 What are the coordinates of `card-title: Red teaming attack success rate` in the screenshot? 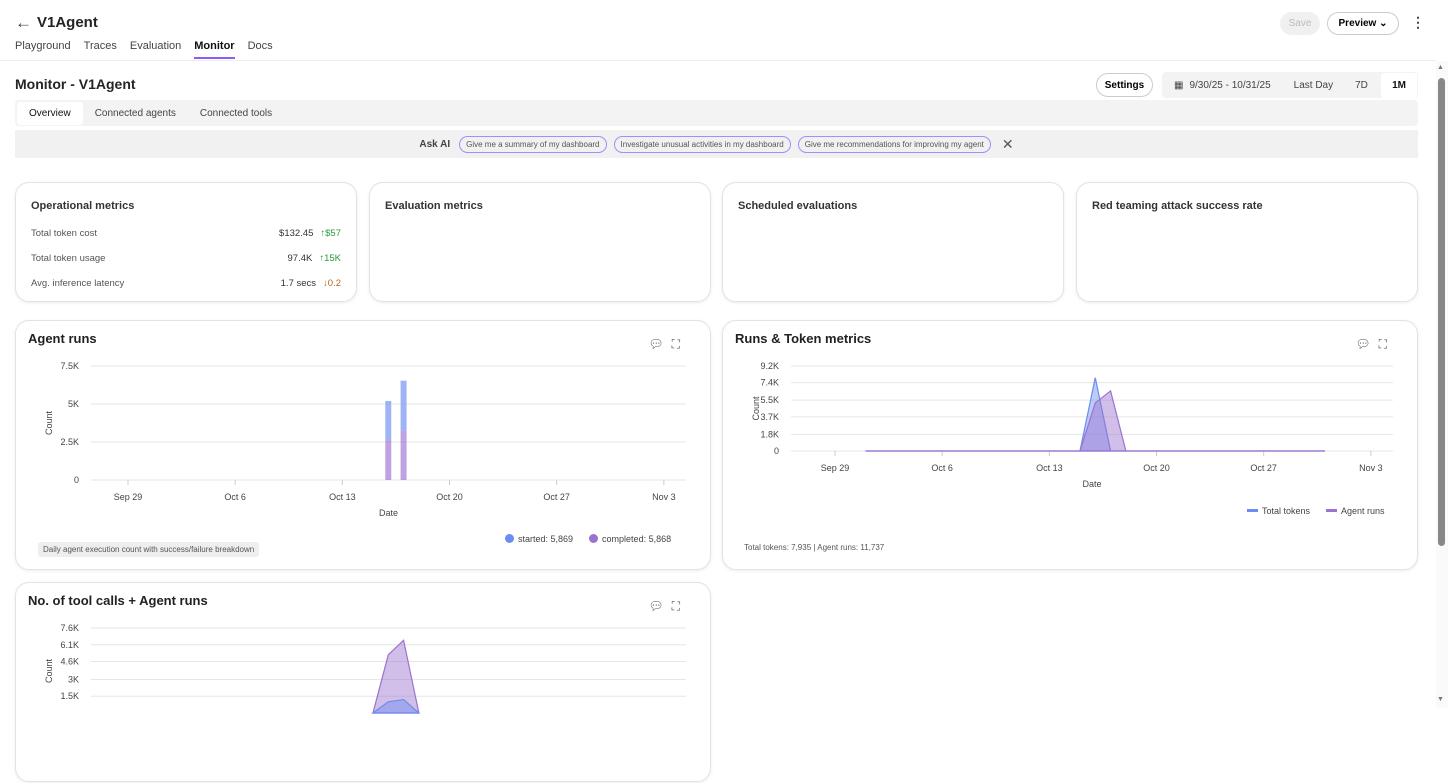 It's located at (1177, 206).